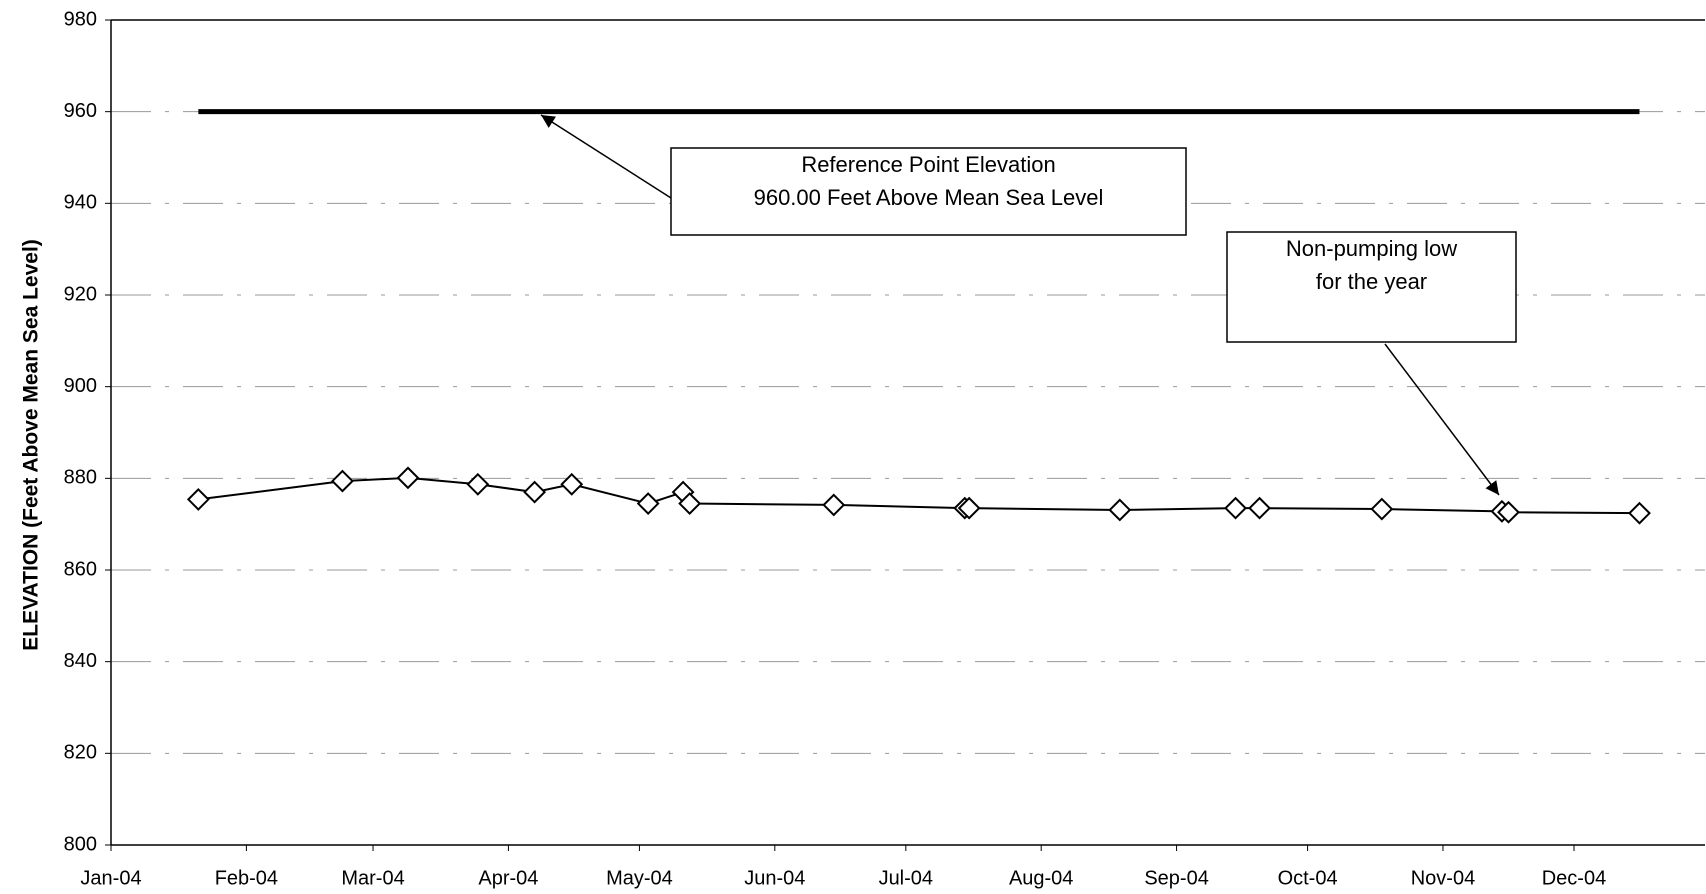  Describe the element at coordinates (80, 111) in the screenshot. I see `y-tick-label: 960` at that location.